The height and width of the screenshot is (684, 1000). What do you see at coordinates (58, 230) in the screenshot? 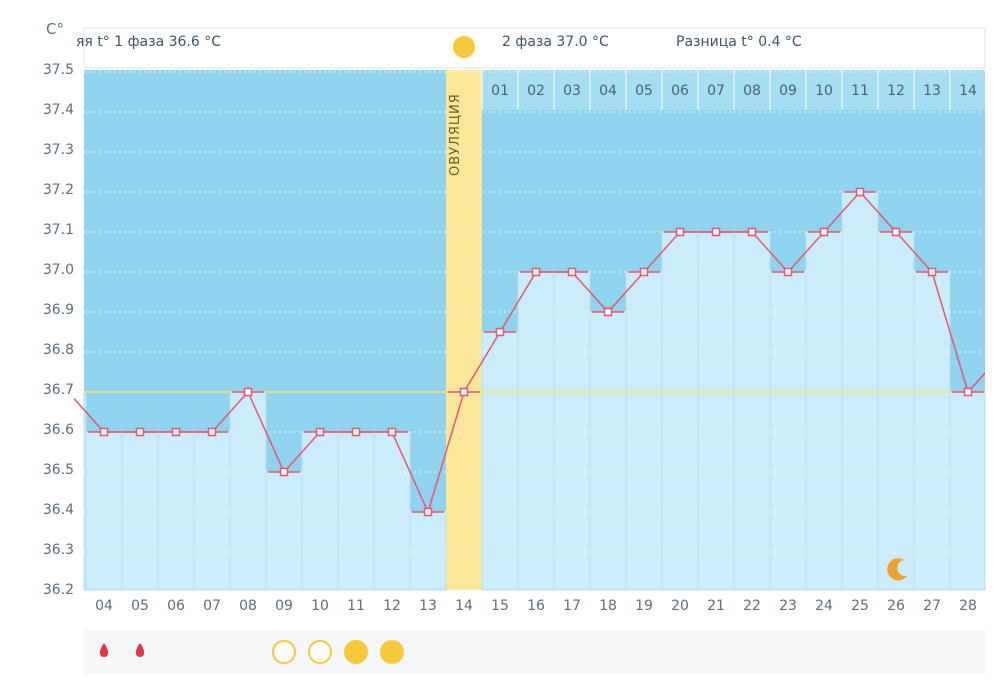
I see `y-tick-label: 37.1` at bounding box center [58, 230].